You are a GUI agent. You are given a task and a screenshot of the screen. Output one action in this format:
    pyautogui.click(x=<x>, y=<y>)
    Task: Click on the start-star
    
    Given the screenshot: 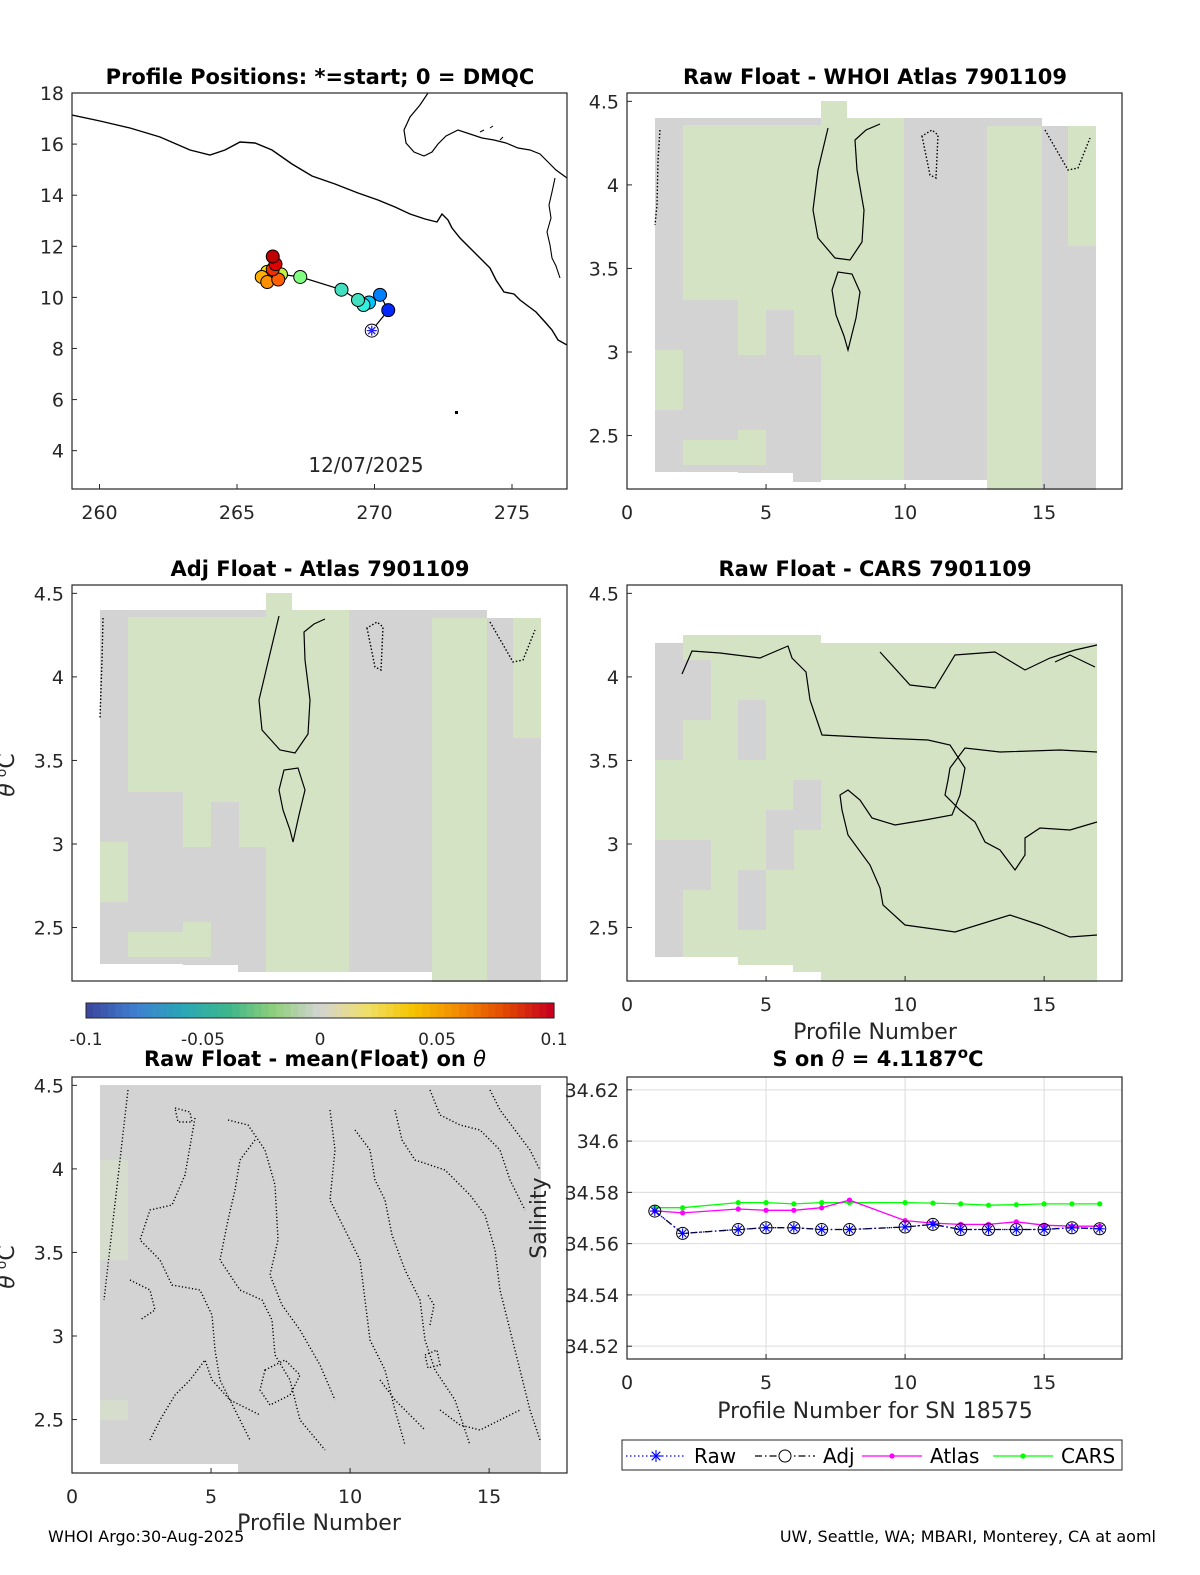 What is the action you would take?
    pyautogui.click(x=371, y=330)
    